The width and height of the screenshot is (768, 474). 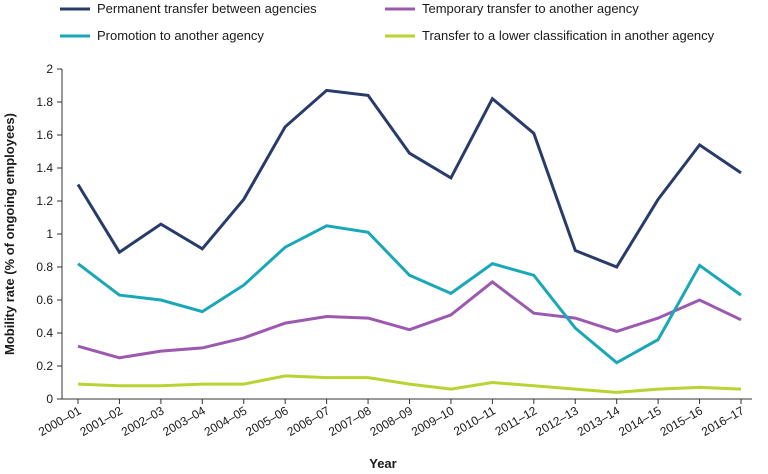 What do you see at coordinates (44, 366) in the screenshot?
I see `y-tick-label: 0.2` at bounding box center [44, 366].